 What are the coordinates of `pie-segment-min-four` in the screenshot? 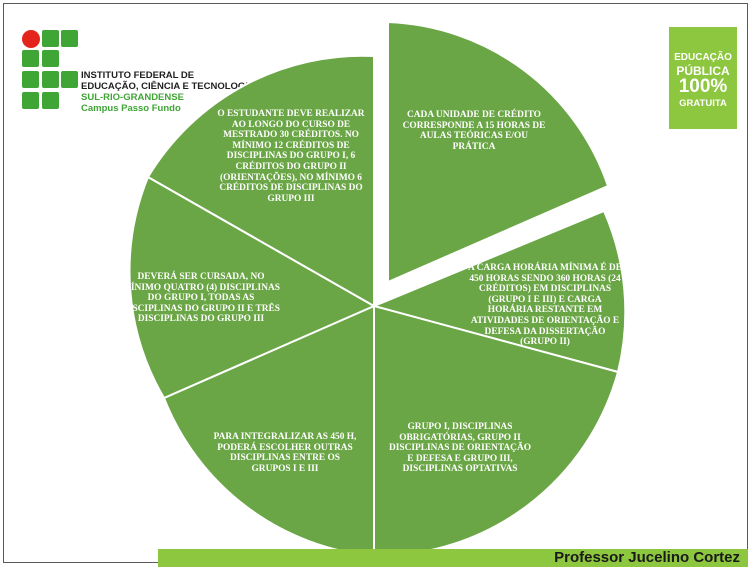 It's located at (252, 287).